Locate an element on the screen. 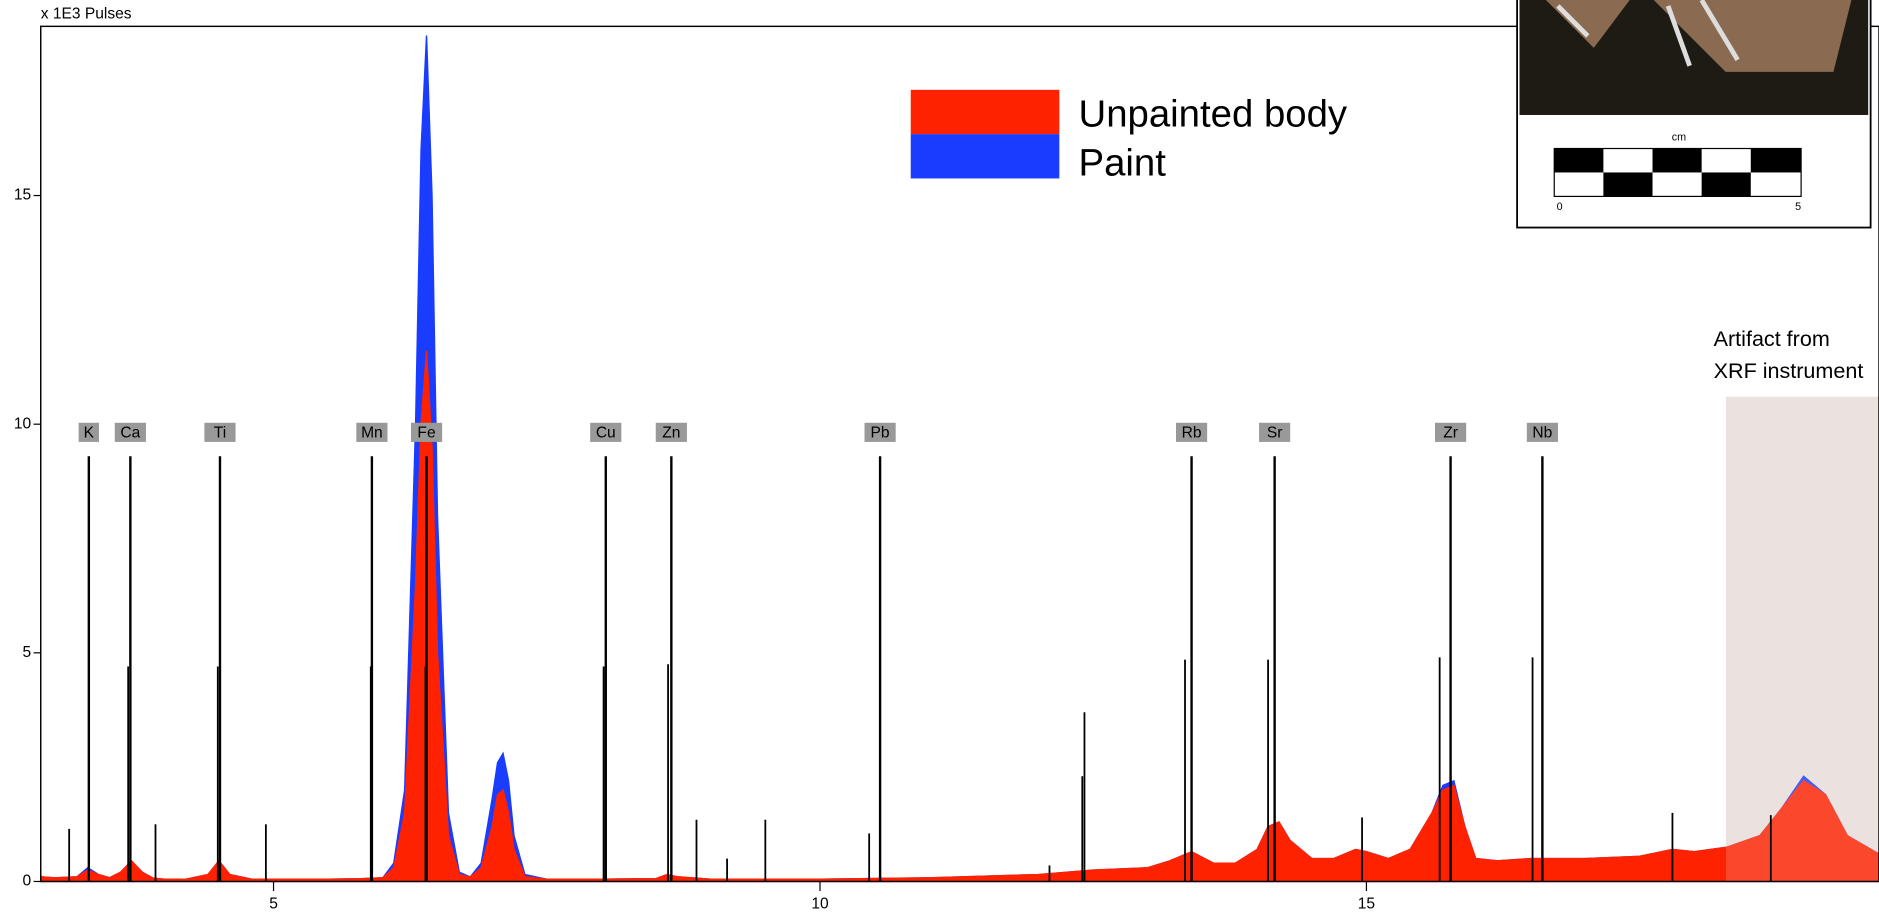 The width and height of the screenshot is (1879, 915). element-label: Zn is located at coordinates (671, 433).